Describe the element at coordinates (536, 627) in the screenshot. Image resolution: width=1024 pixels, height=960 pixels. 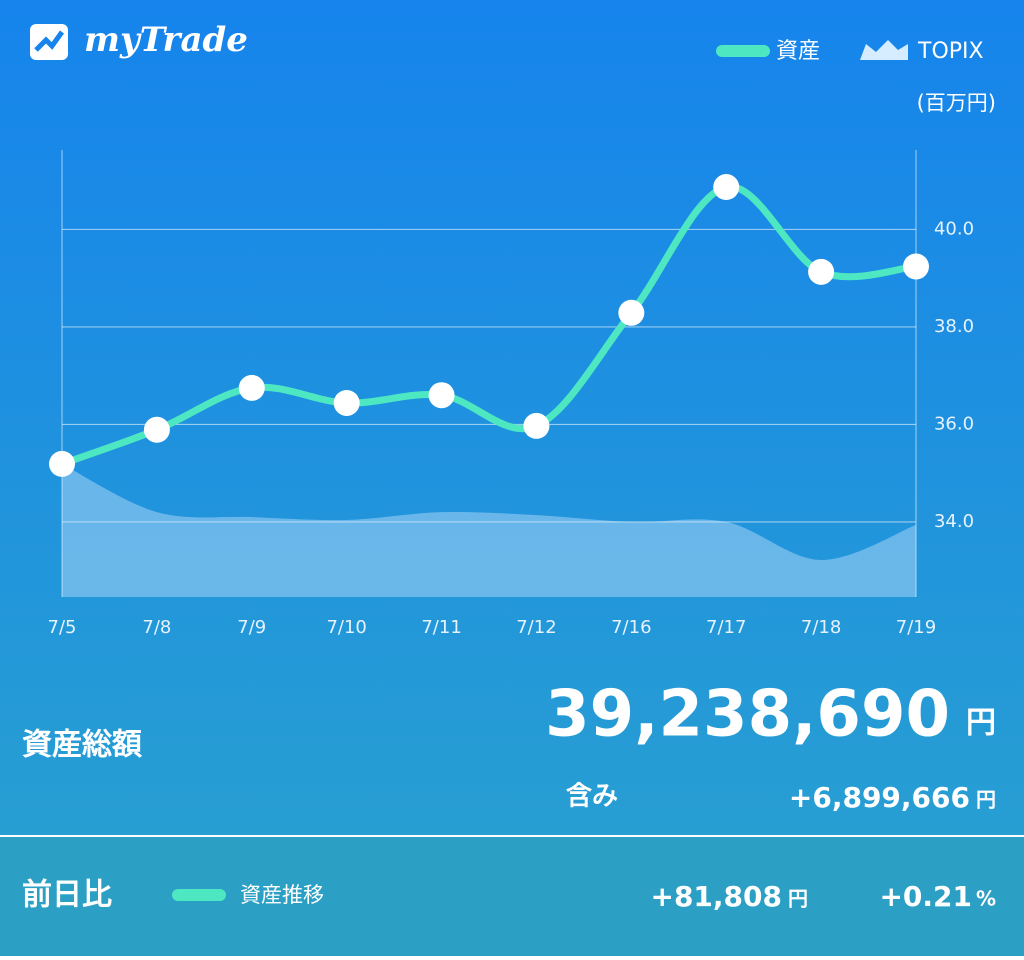
I see `x-tick-label: 7/12` at that location.